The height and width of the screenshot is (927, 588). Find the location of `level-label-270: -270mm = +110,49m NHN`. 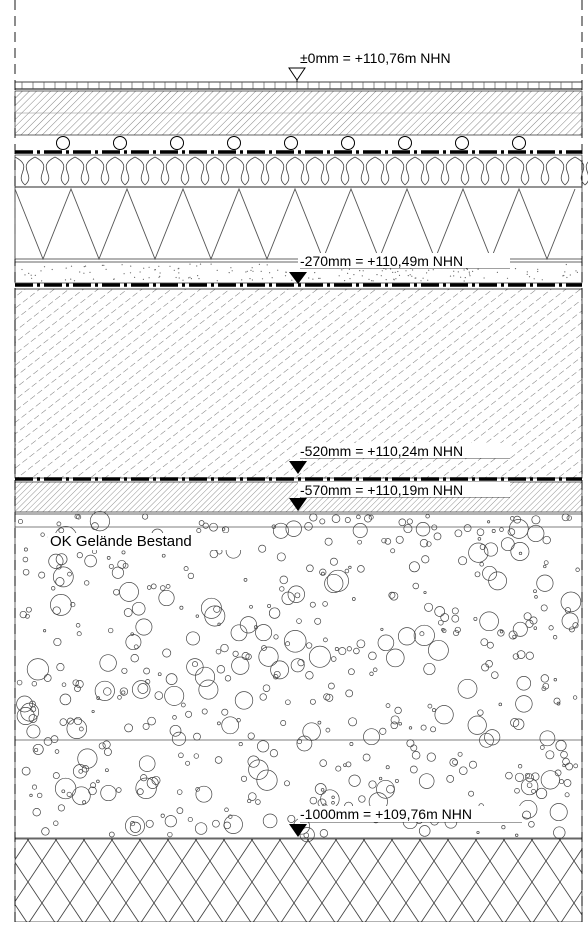

level-label-270: -270mm = +110,49m NHN is located at coordinates (381, 261).